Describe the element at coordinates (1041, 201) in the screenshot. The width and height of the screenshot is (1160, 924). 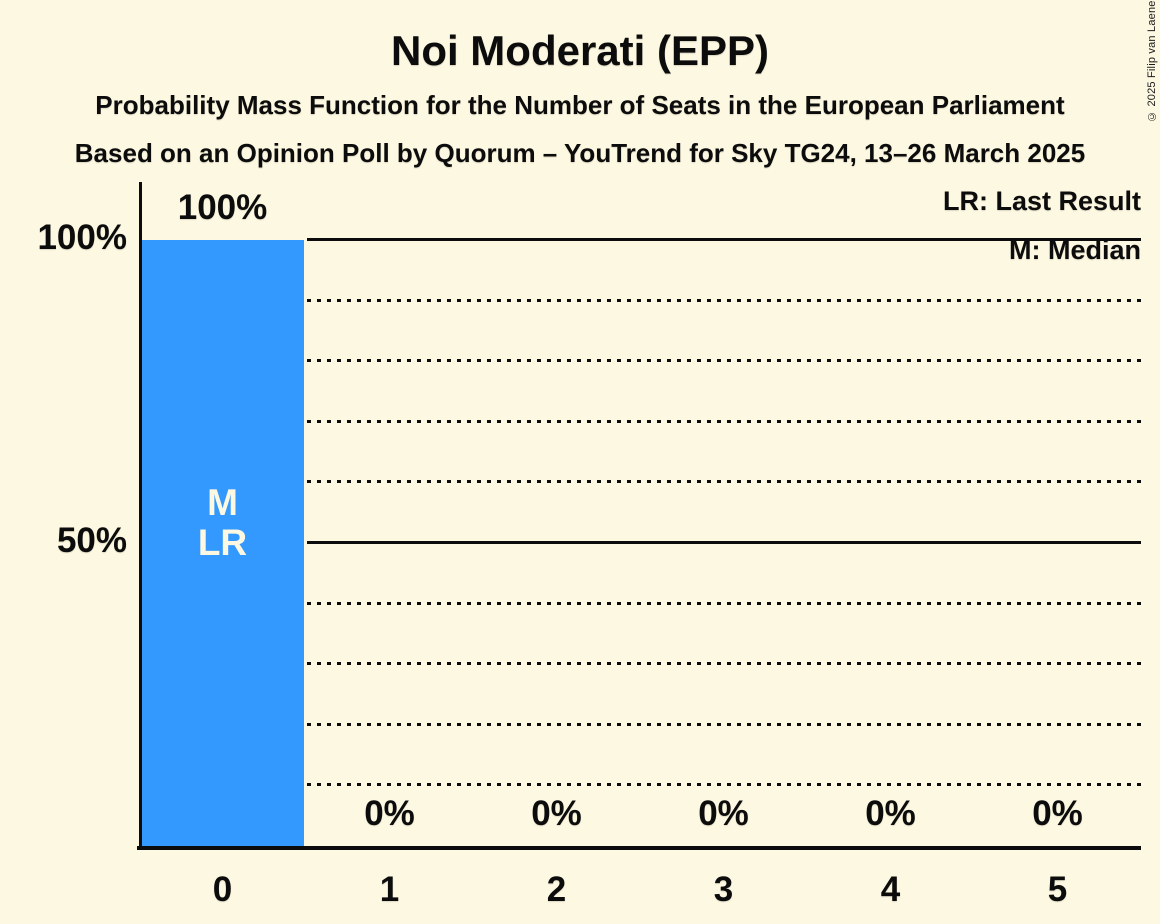
I see `legend-last-result: LR: Last Result` at that location.